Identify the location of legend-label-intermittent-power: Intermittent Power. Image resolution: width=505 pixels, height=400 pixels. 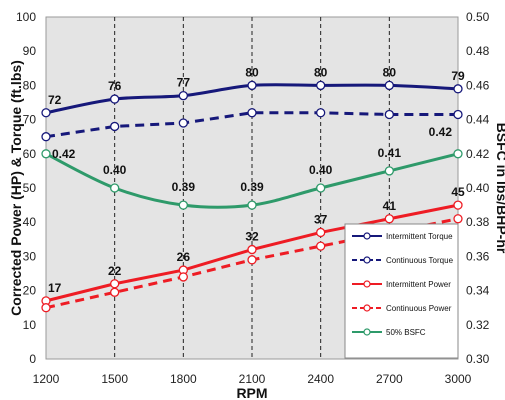
(418, 284).